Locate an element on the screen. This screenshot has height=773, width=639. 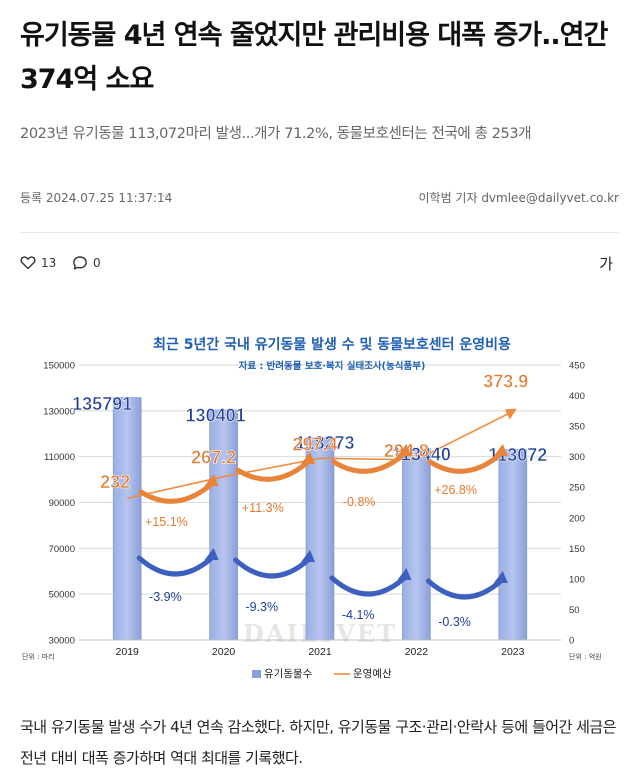
legend-bar-label: 유기동물수 is located at coordinates (288, 674).